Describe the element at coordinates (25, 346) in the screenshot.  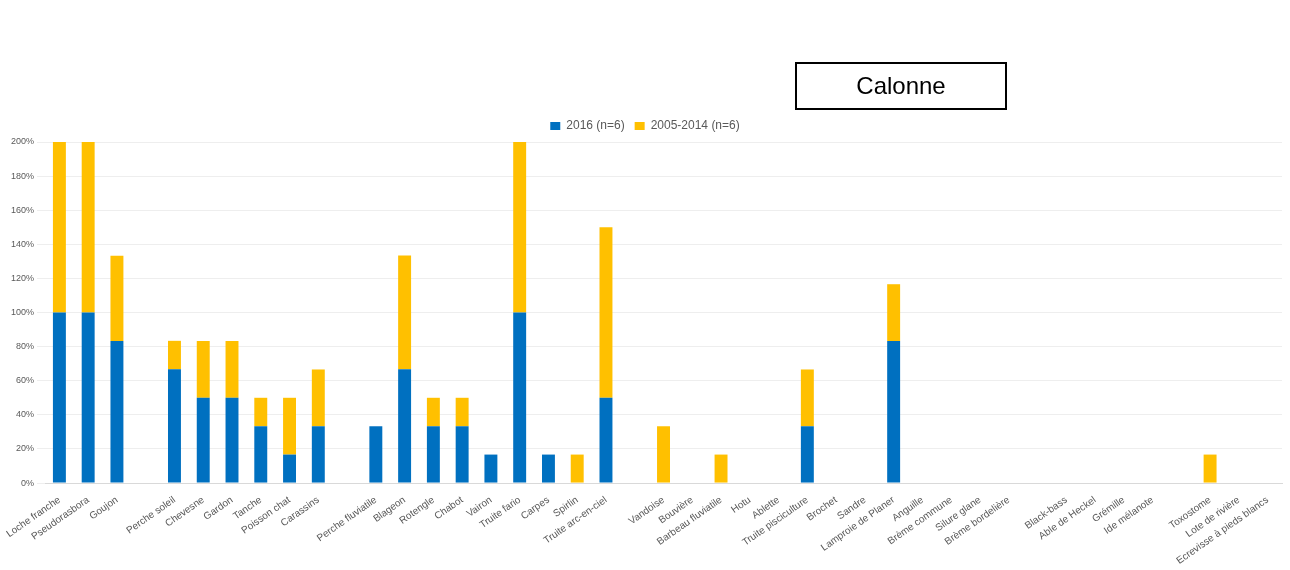
I see `y-tick-label: 80%` at that location.